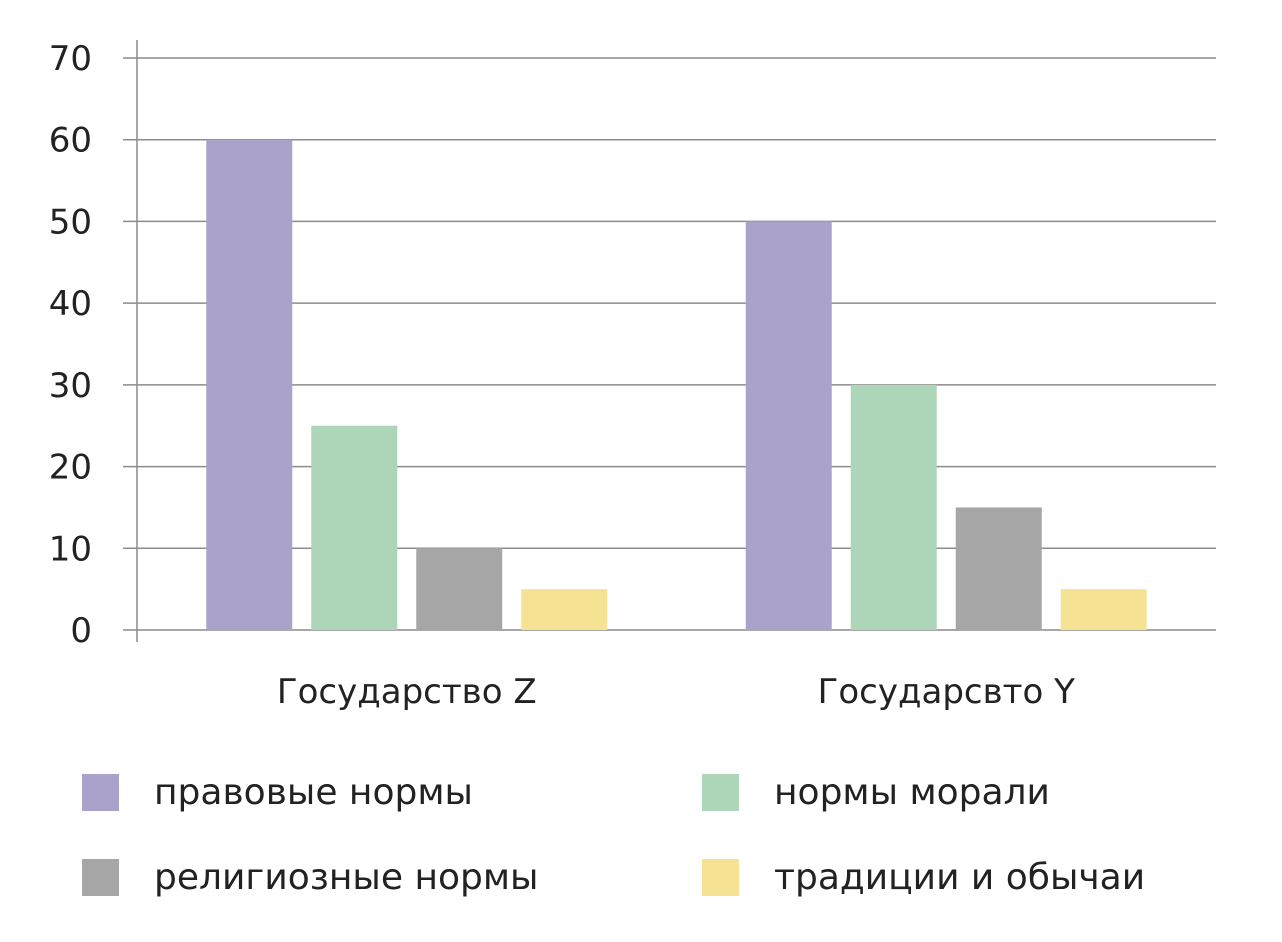 This screenshot has height=942, width=1282. What do you see at coordinates (70, 141) in the screenshot?
I see `y-tick-label: 60` at bounding box center [70, 141].